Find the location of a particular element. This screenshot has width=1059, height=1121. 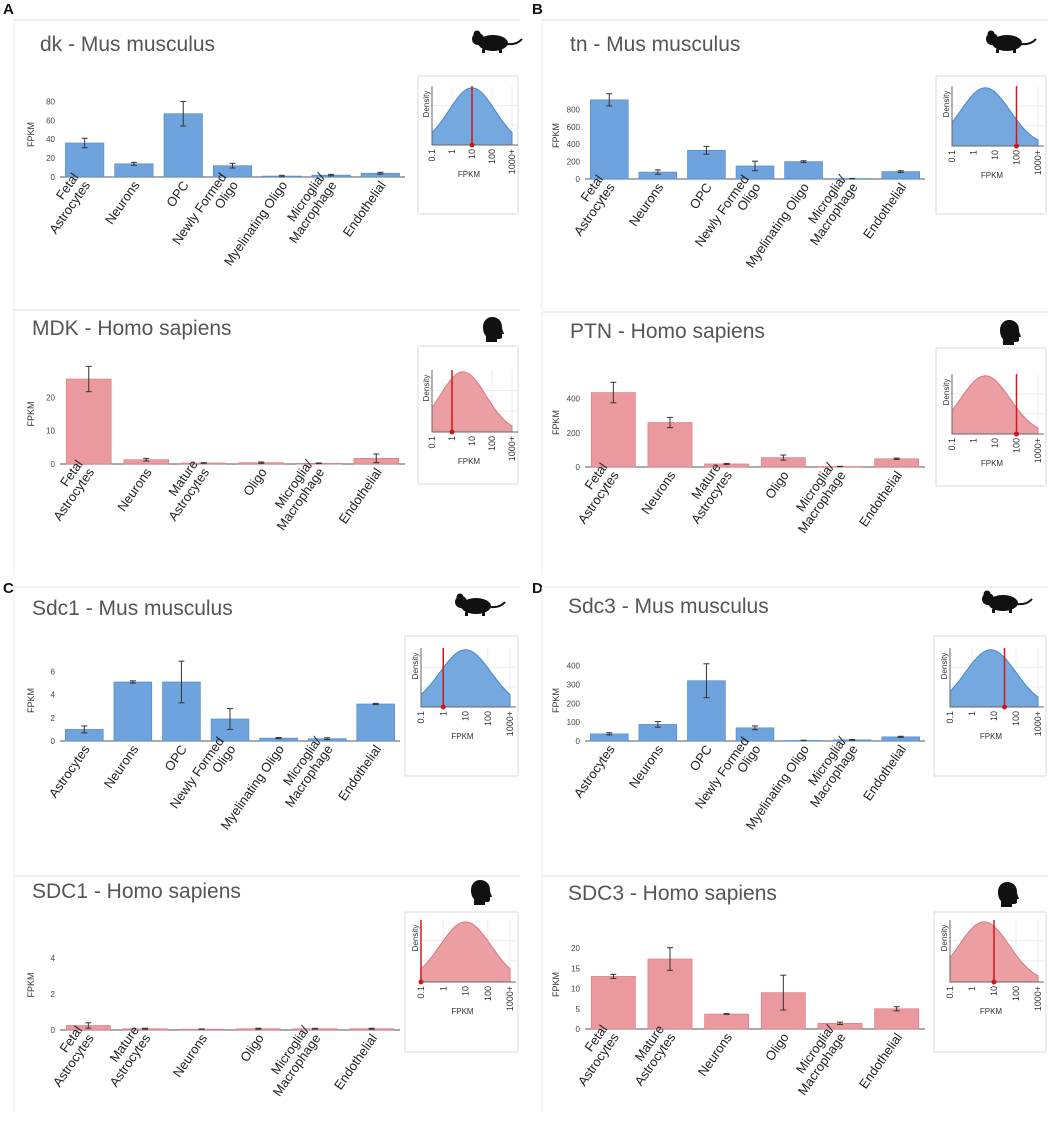

chart-title: SDC3 - Homo sapiens is located at coordinates (672, 893).